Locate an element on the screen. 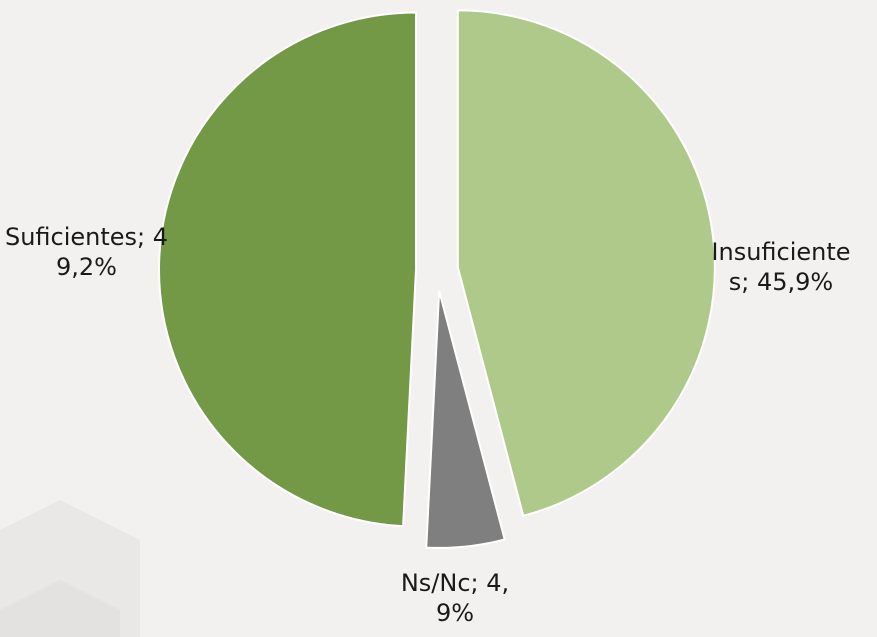  data-label: Ns/Nc; 4,9% is located at coordinates (455, 598).